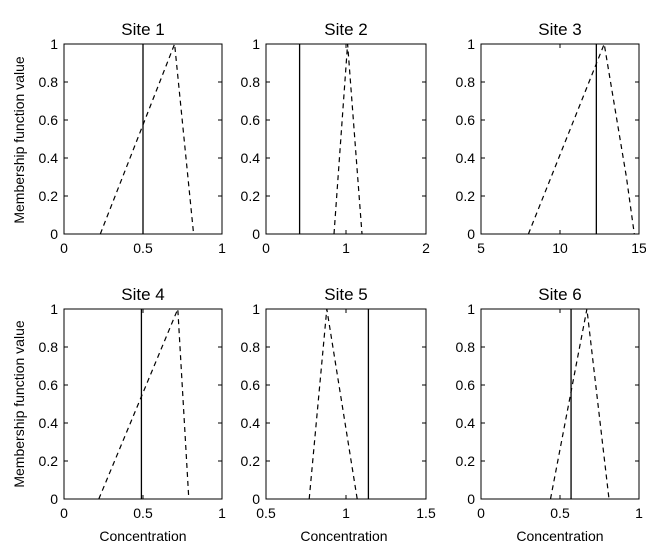 This screenshot has width=646, height=545. What do you see at coordinates (471, 309) in the screenshot?
I see `panel-6-ytick-label: 1` at bounding box center [471, 309].